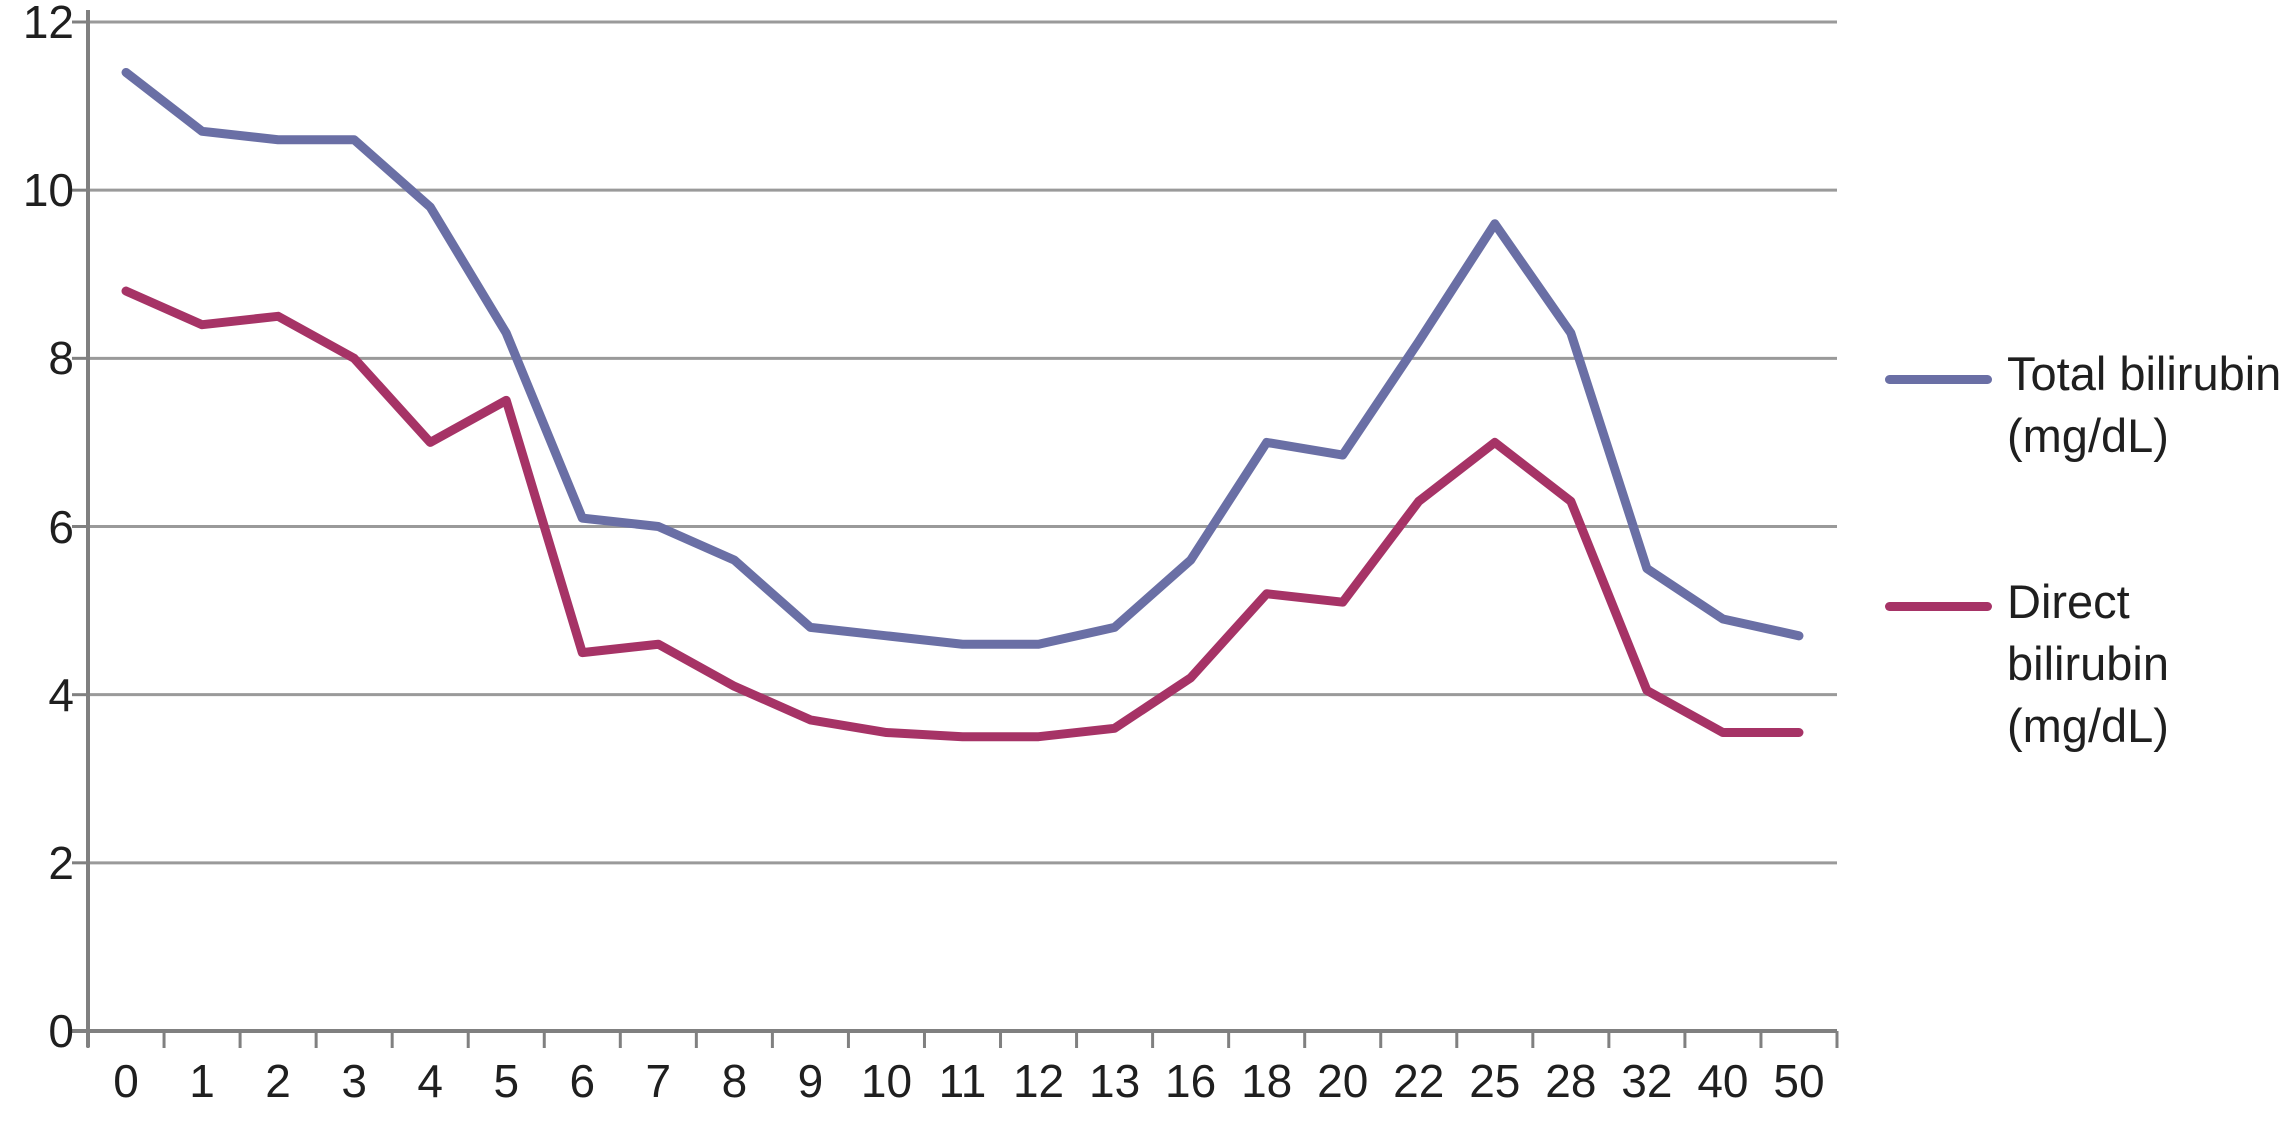  Describe the element at coordinates (48, 24) in the screenshot. I see `y-axis-tick-label: 12` at that location.